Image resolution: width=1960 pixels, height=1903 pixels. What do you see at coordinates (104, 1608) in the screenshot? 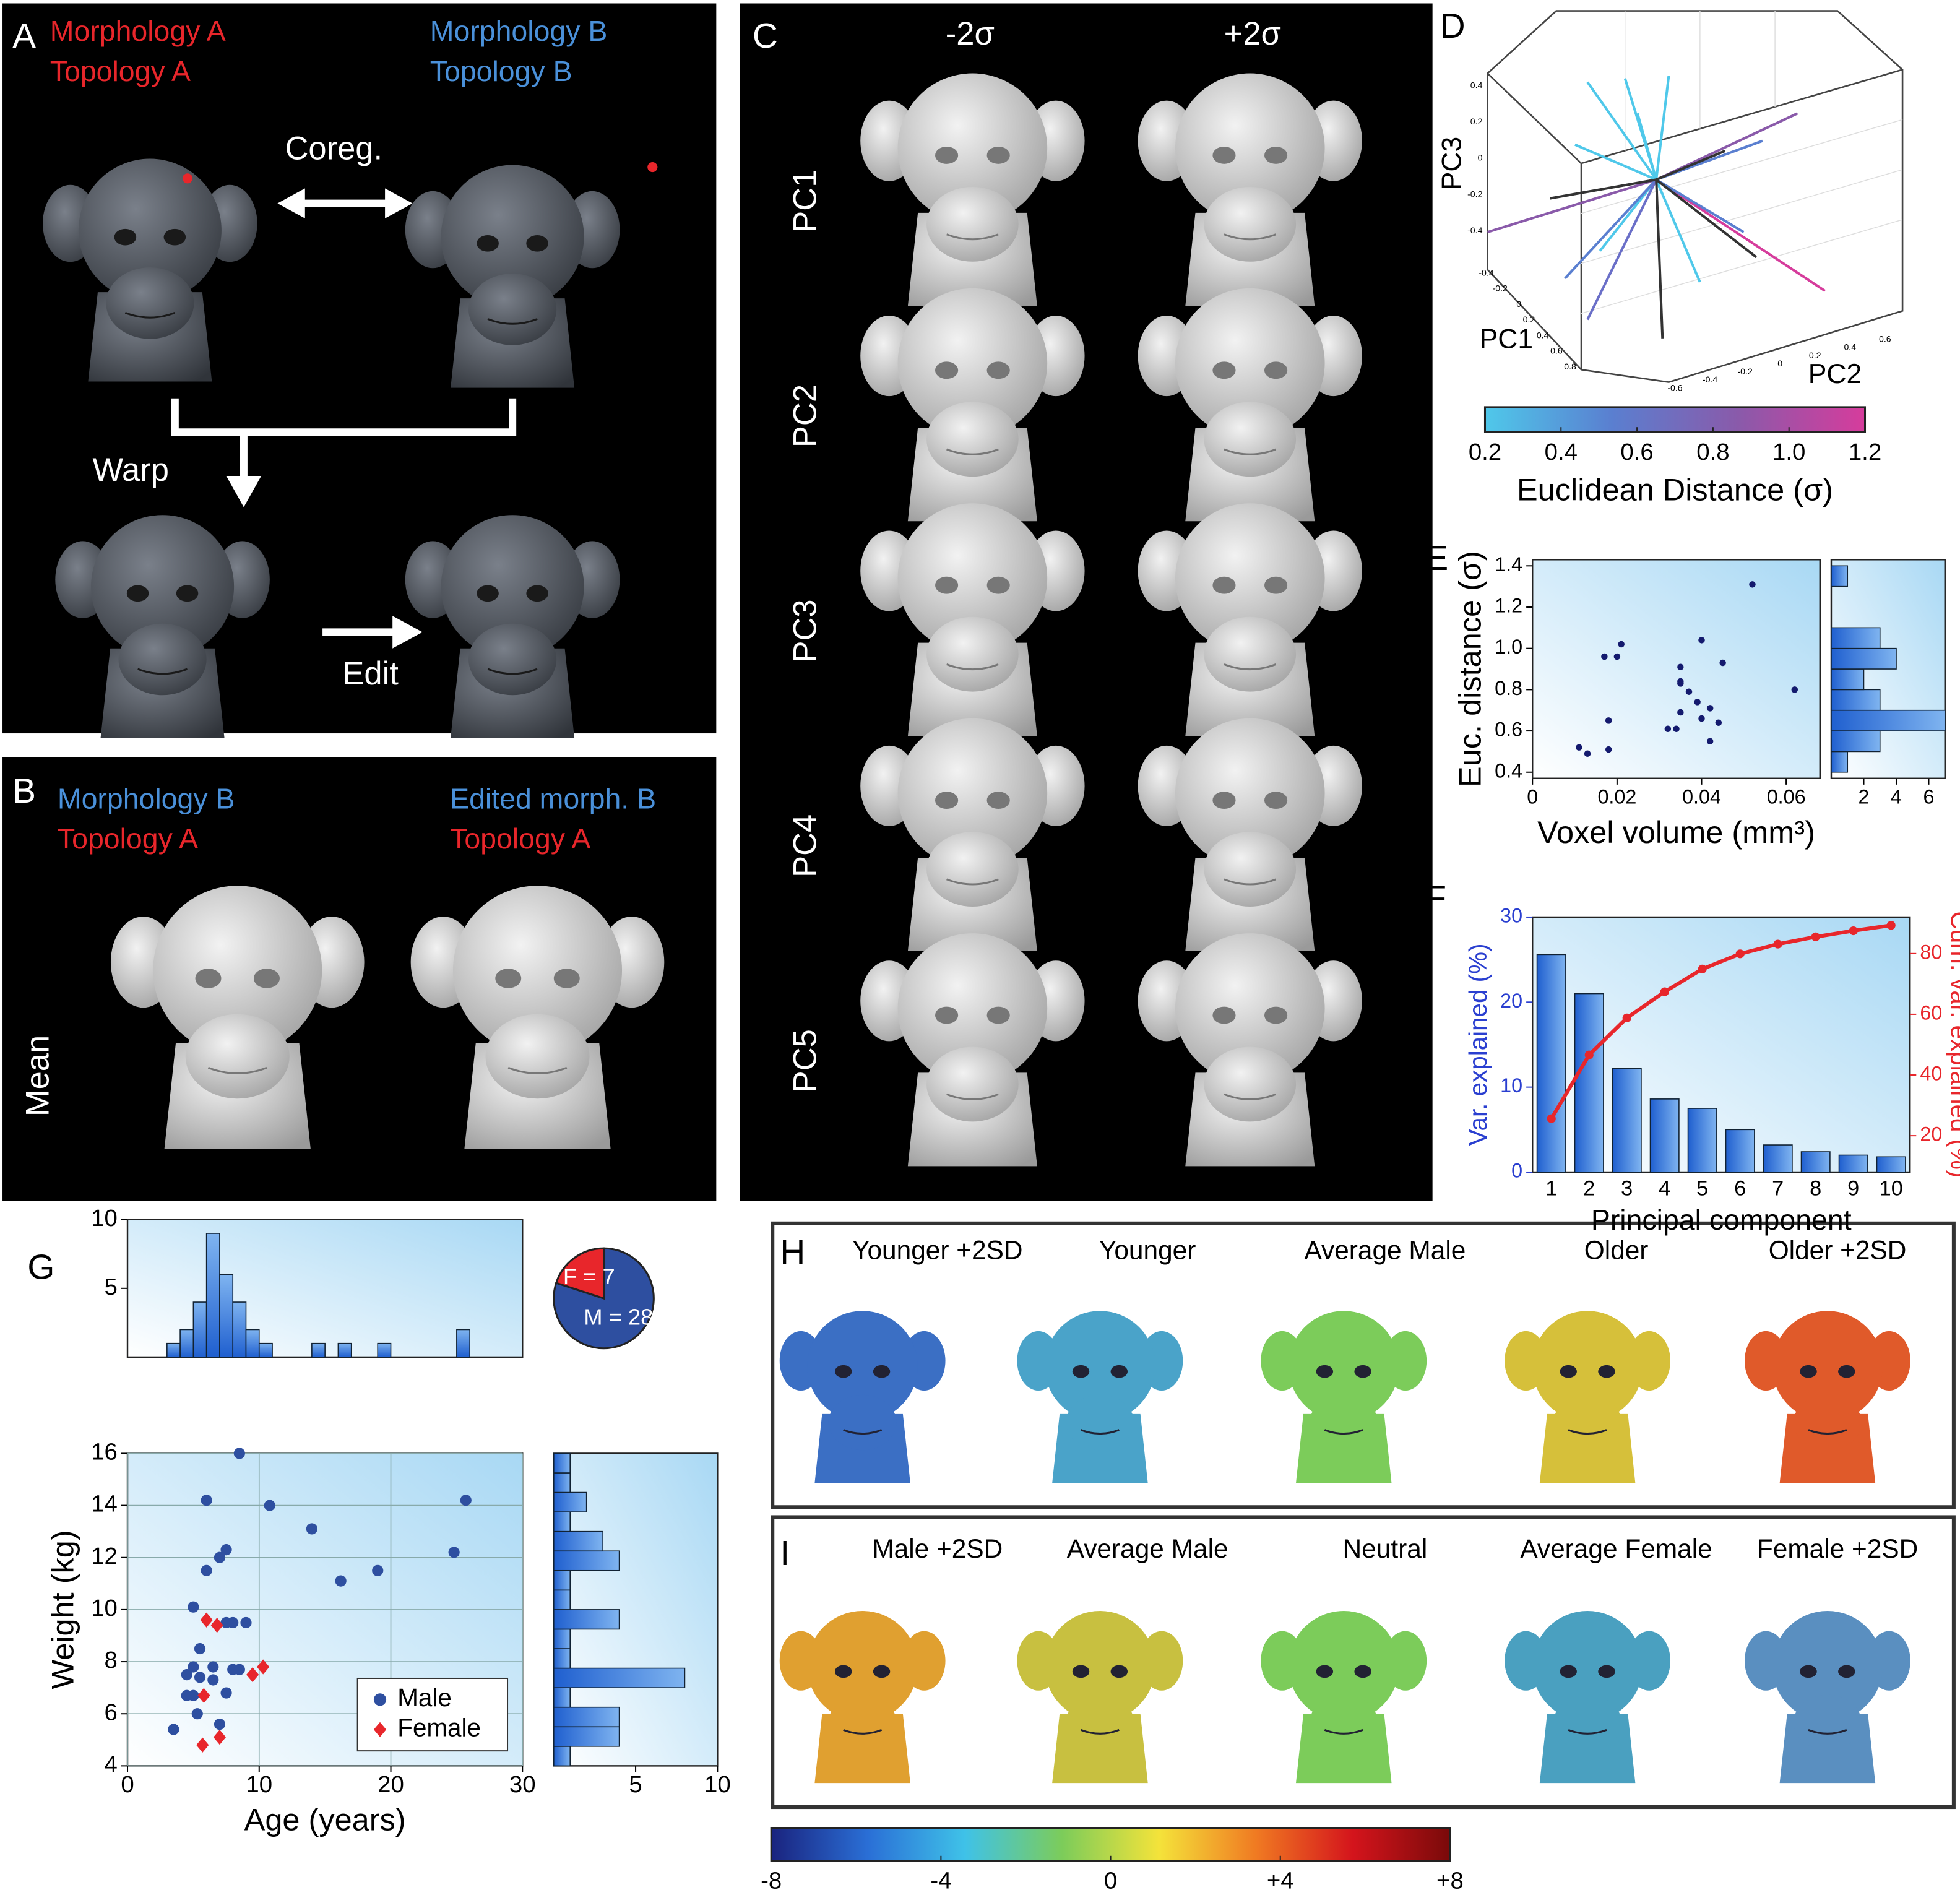
I see `y-tick-label: 10` at bounding box center [104, 1608].